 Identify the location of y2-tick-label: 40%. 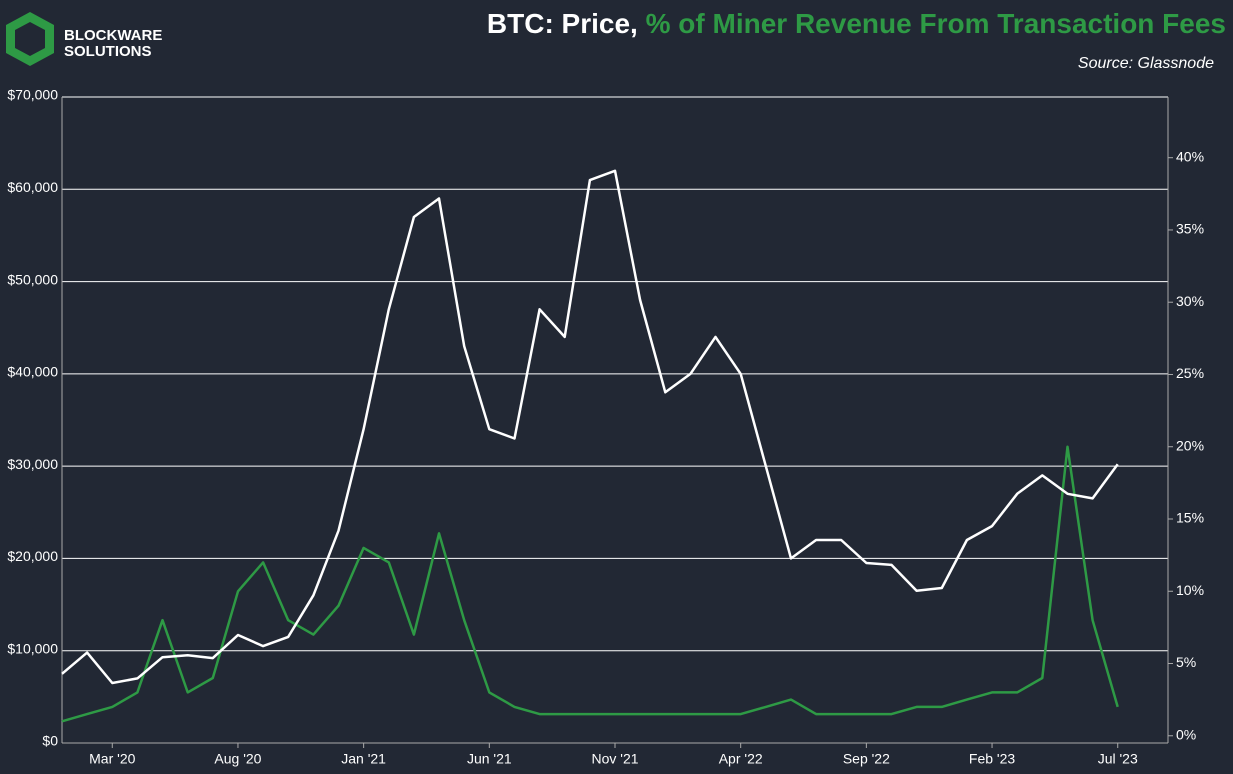
(1190, 156).